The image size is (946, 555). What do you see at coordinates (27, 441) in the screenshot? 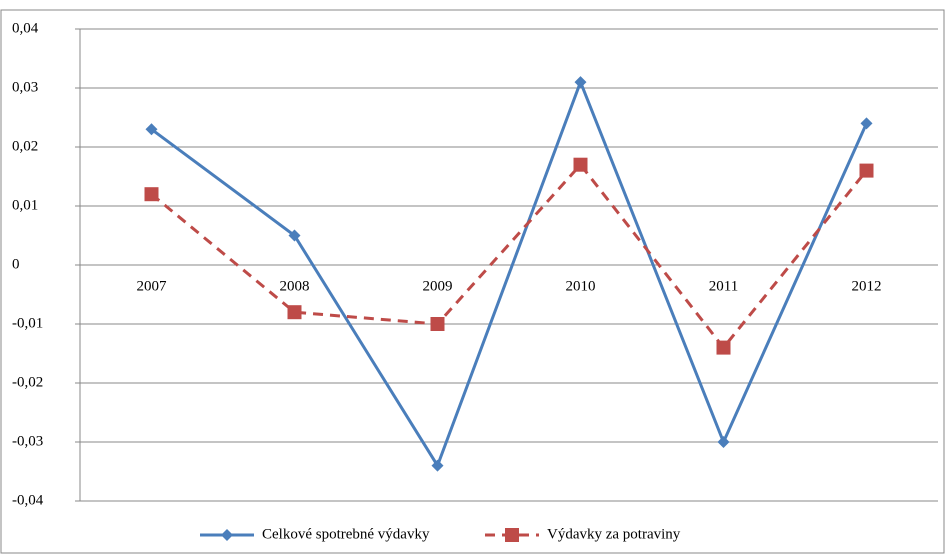
I see `y-tick-label: -0,03` at bounding box center [27, 441].